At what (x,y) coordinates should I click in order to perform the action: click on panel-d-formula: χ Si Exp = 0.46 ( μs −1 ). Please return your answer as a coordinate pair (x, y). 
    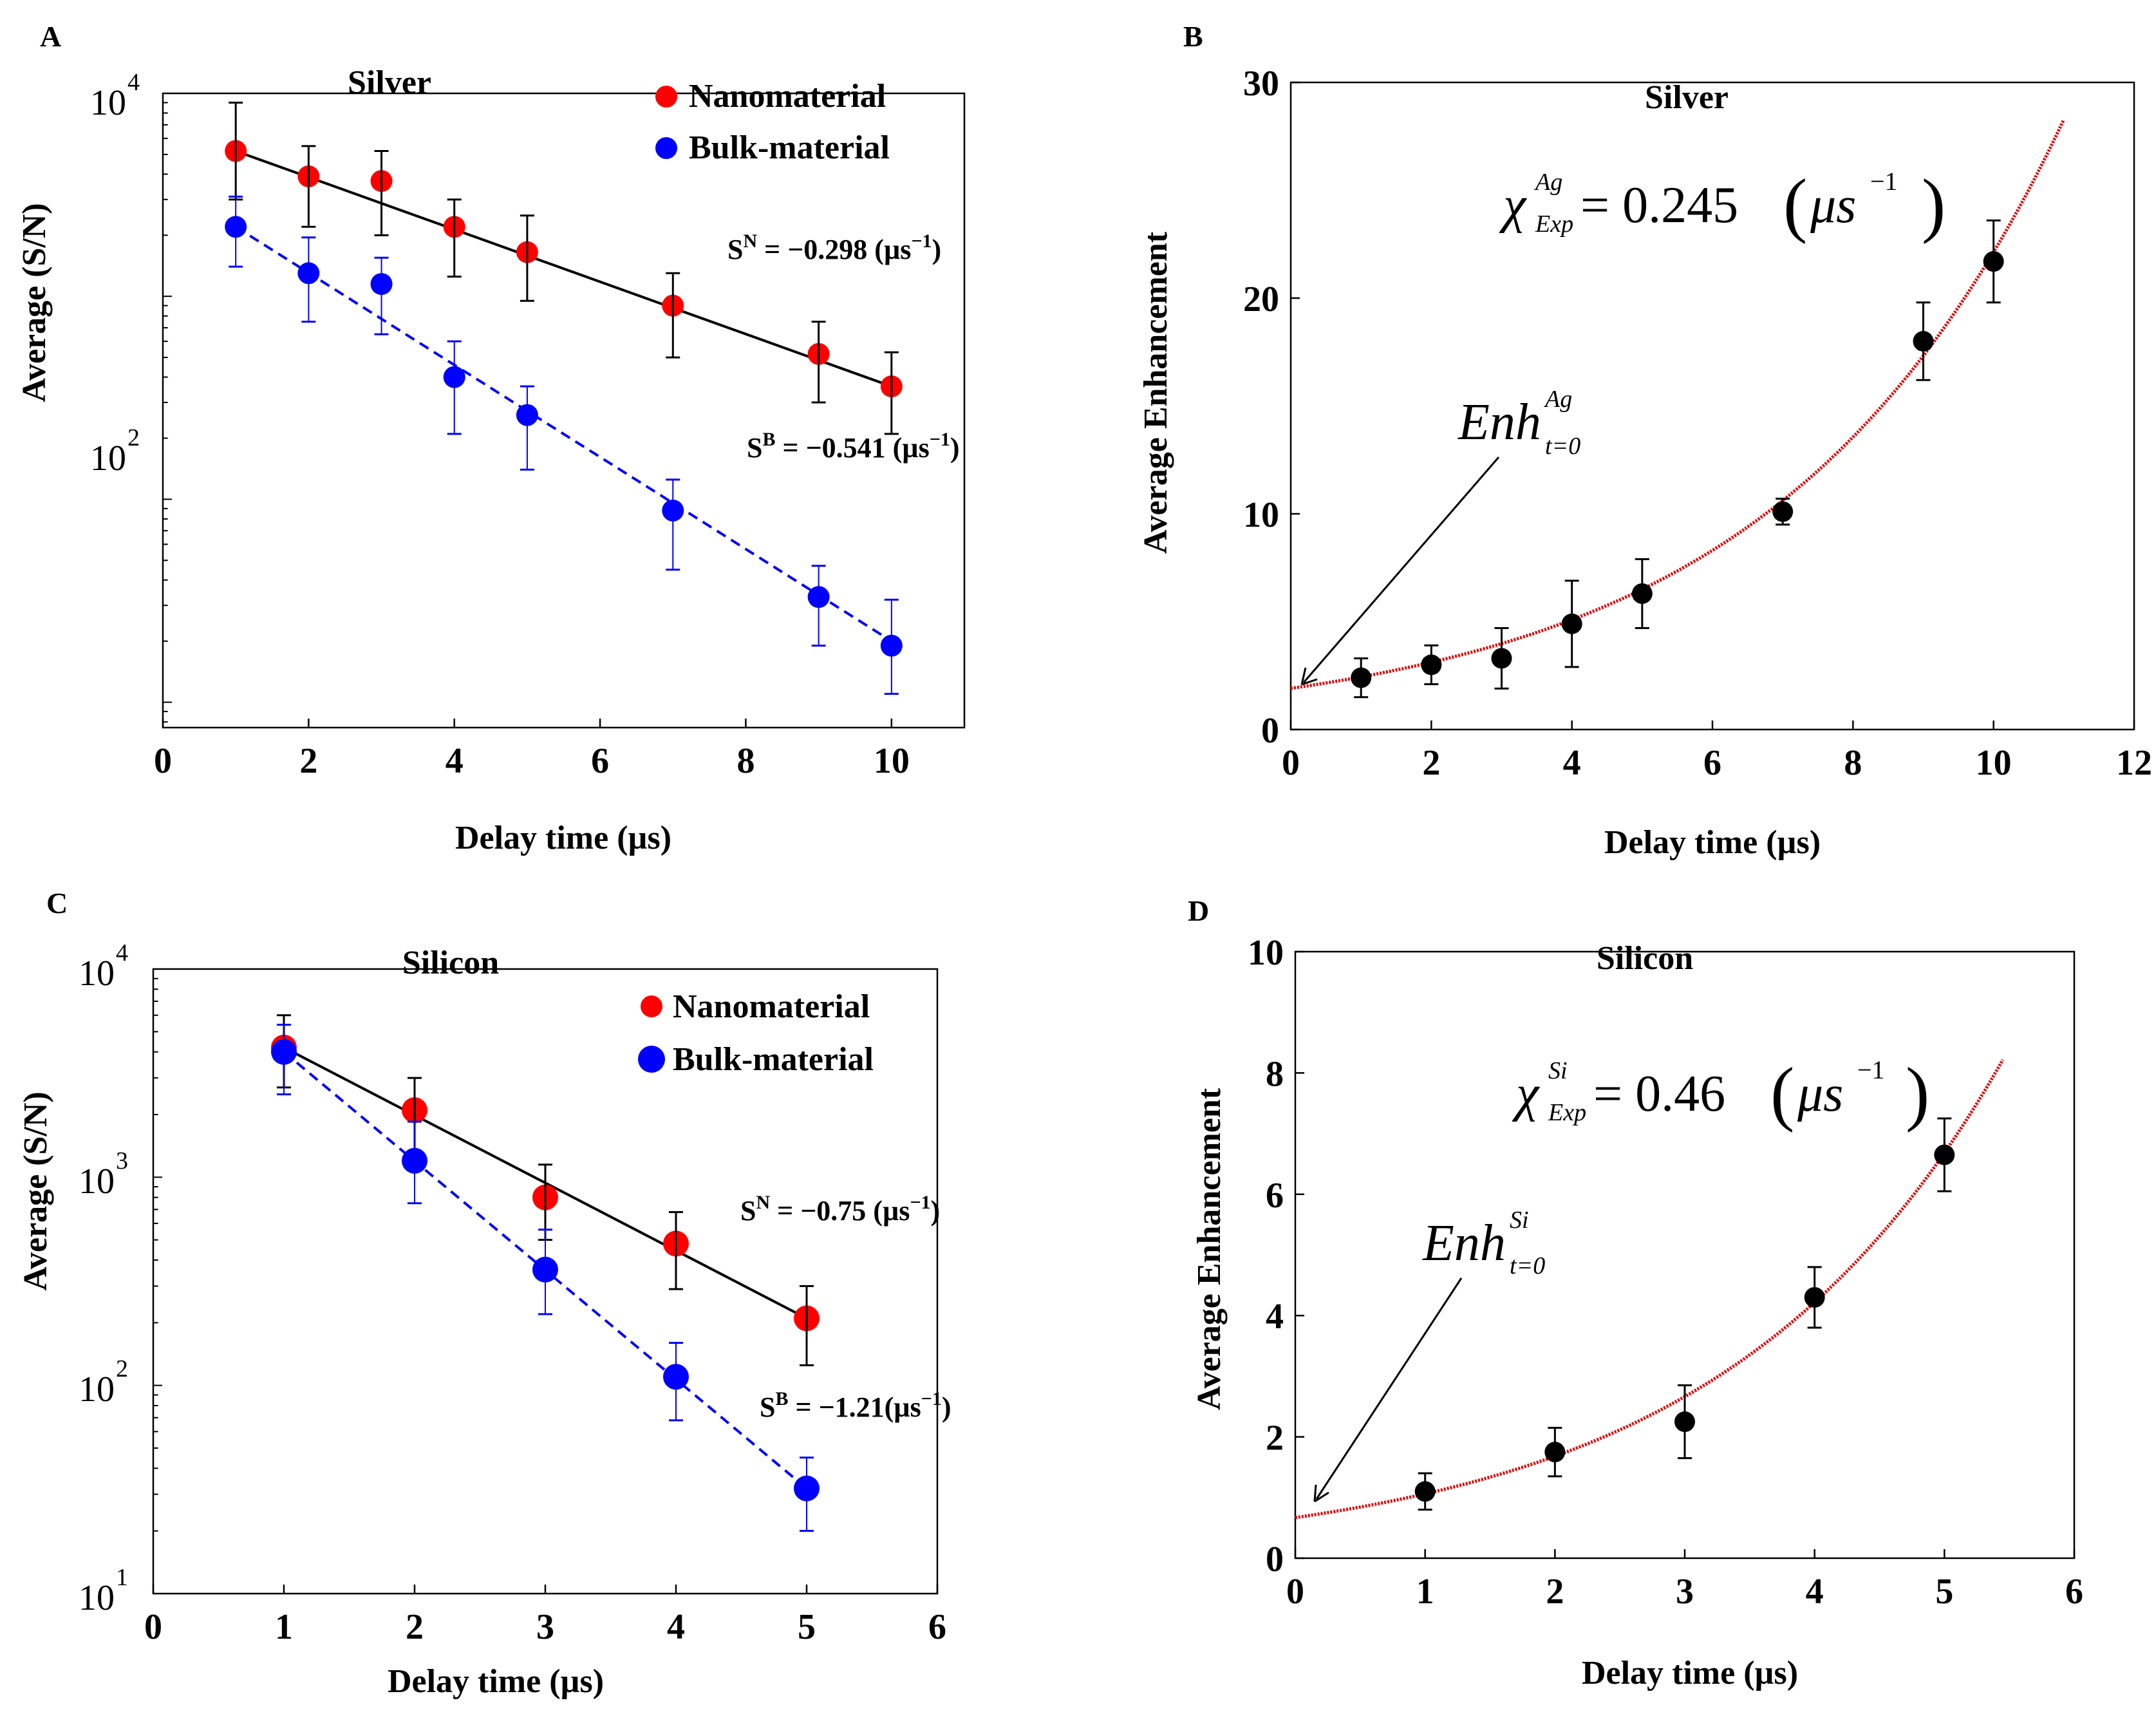
    Looking at the image, I should click on (1720, 1093).